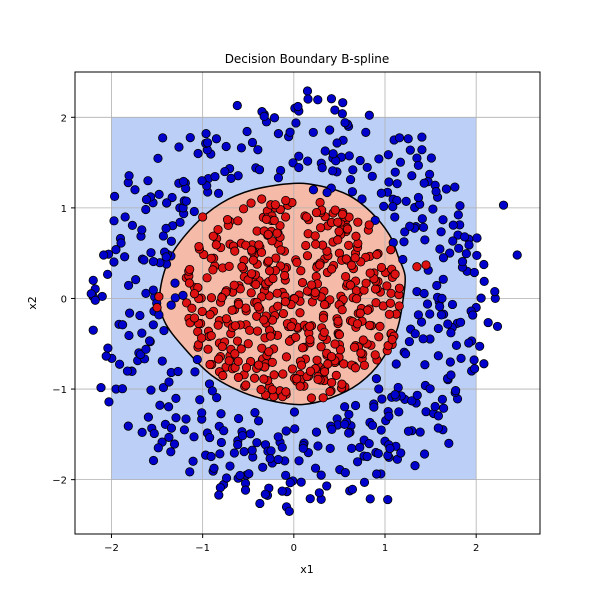 This screenshot has height=600, width=600. I want to click on y-tick-label: 1, so click(64, 209).